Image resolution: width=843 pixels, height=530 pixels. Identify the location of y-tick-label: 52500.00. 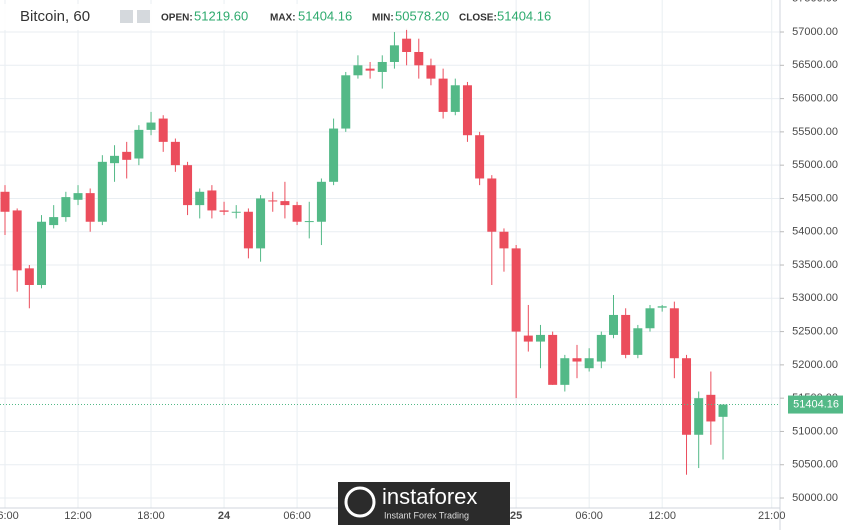
(815, 331).